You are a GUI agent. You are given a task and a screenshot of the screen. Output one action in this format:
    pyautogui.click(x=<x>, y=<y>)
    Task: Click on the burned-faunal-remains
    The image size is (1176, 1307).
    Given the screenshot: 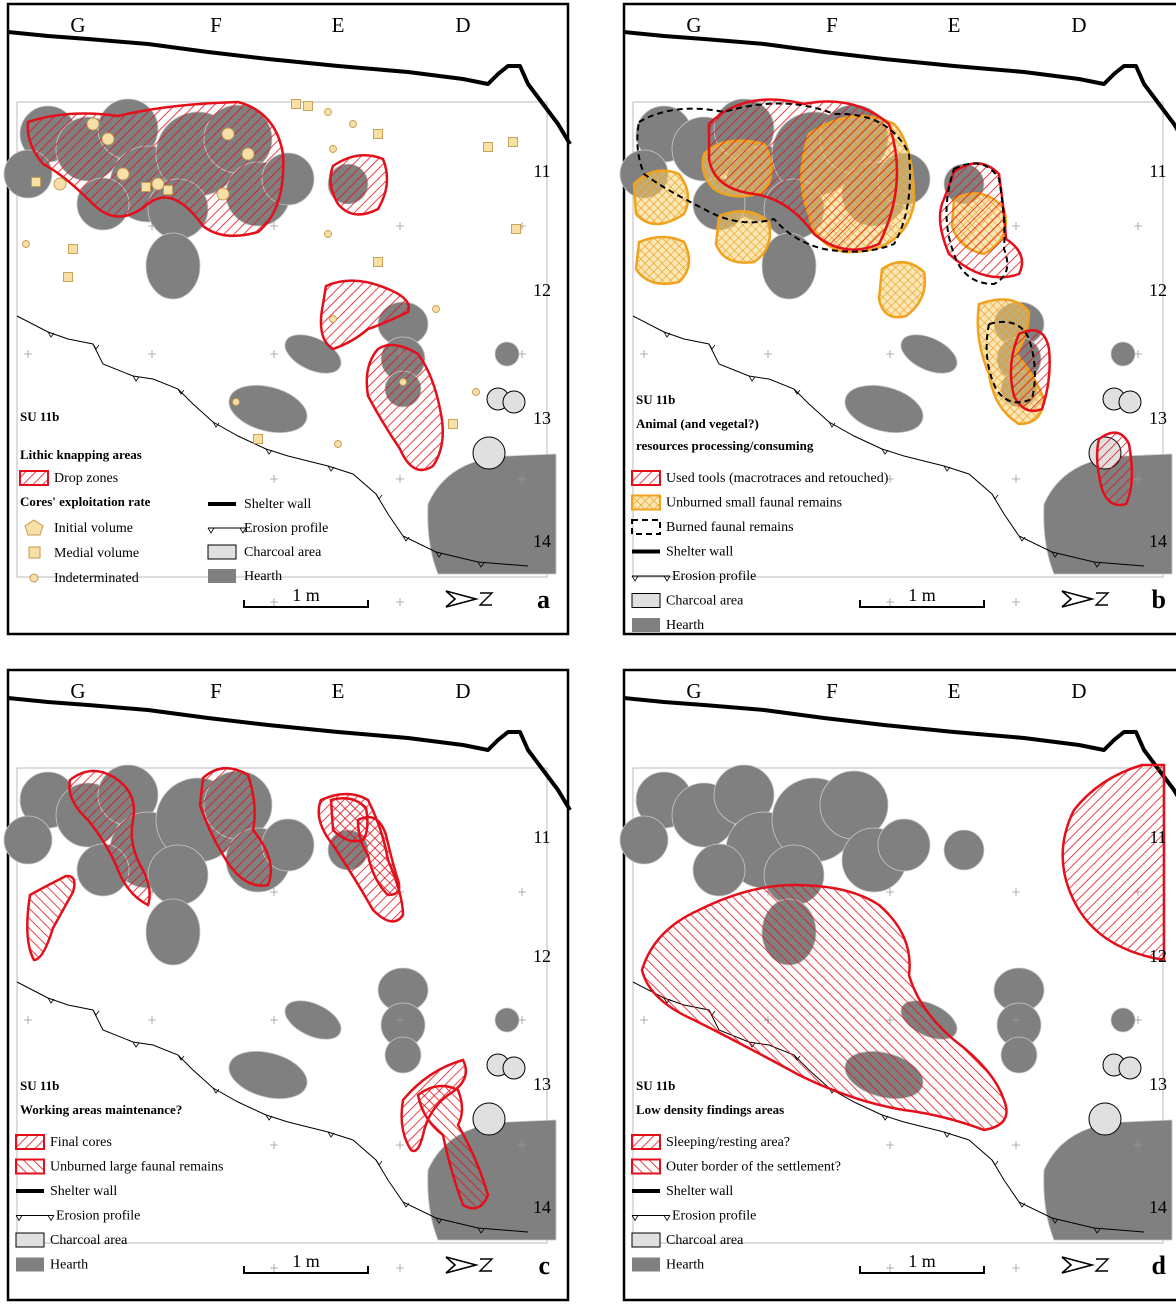 What is the action you would take?
    pyautogui.click(x=977, y=224)
    